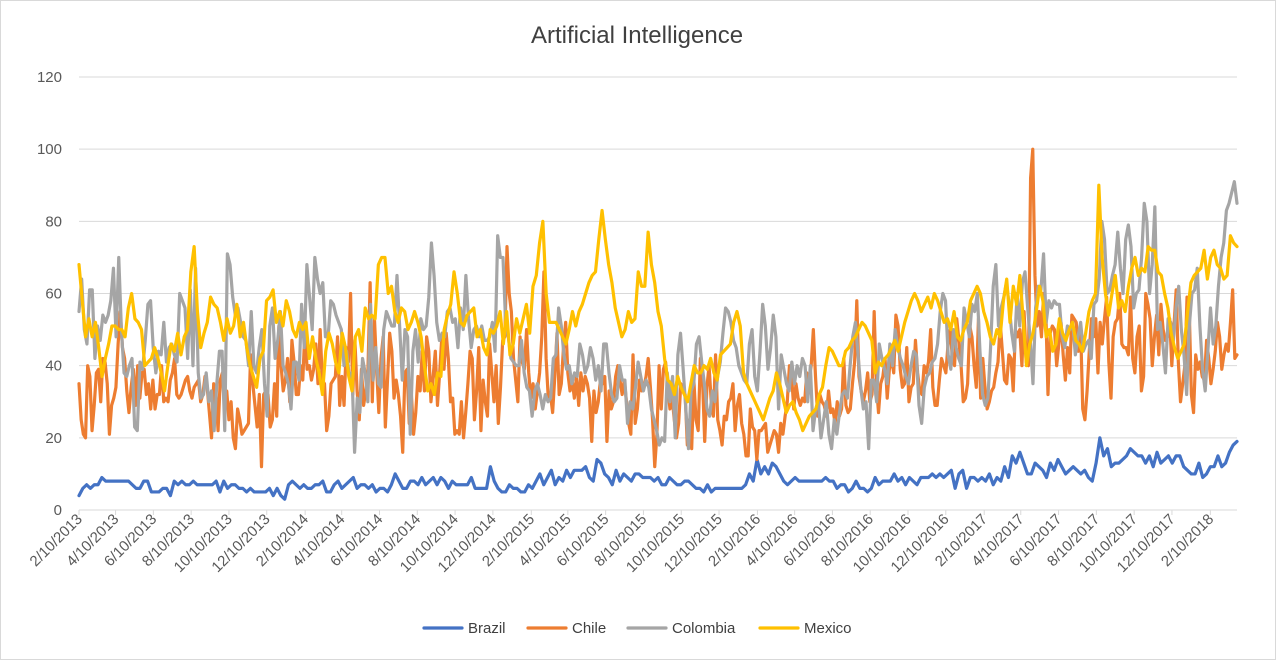  What do you see at coordinates (49, 149) in the screenshot?
I see `y-tick-label: 100` at bounding box center [49, 149].